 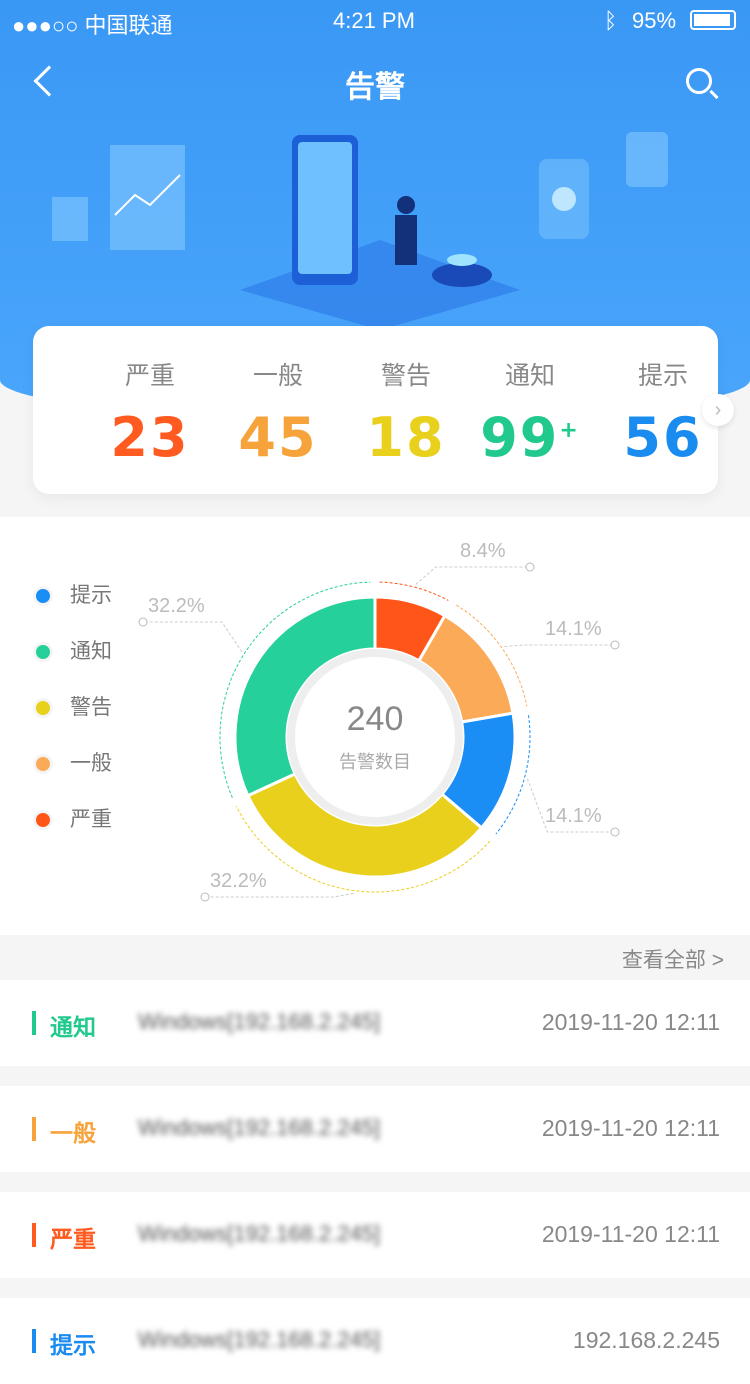 I want to click on stat-count-value: 45, so click(x=278, y=437).